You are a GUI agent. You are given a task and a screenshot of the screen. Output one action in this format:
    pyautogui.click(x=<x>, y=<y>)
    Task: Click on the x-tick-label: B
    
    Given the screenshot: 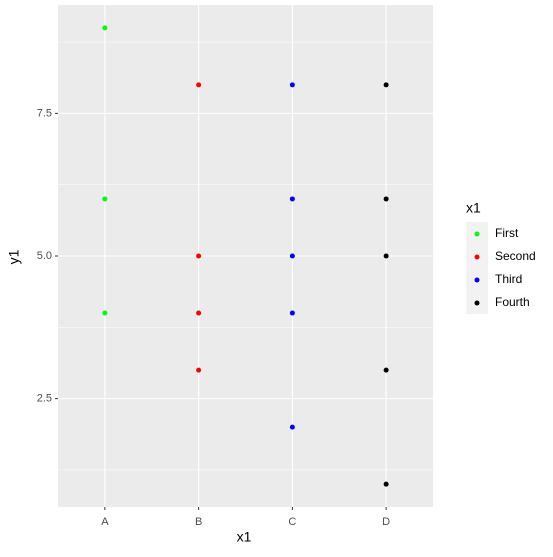 What is the action you would take?
    pyautogui.click(x=198, y=522)
    